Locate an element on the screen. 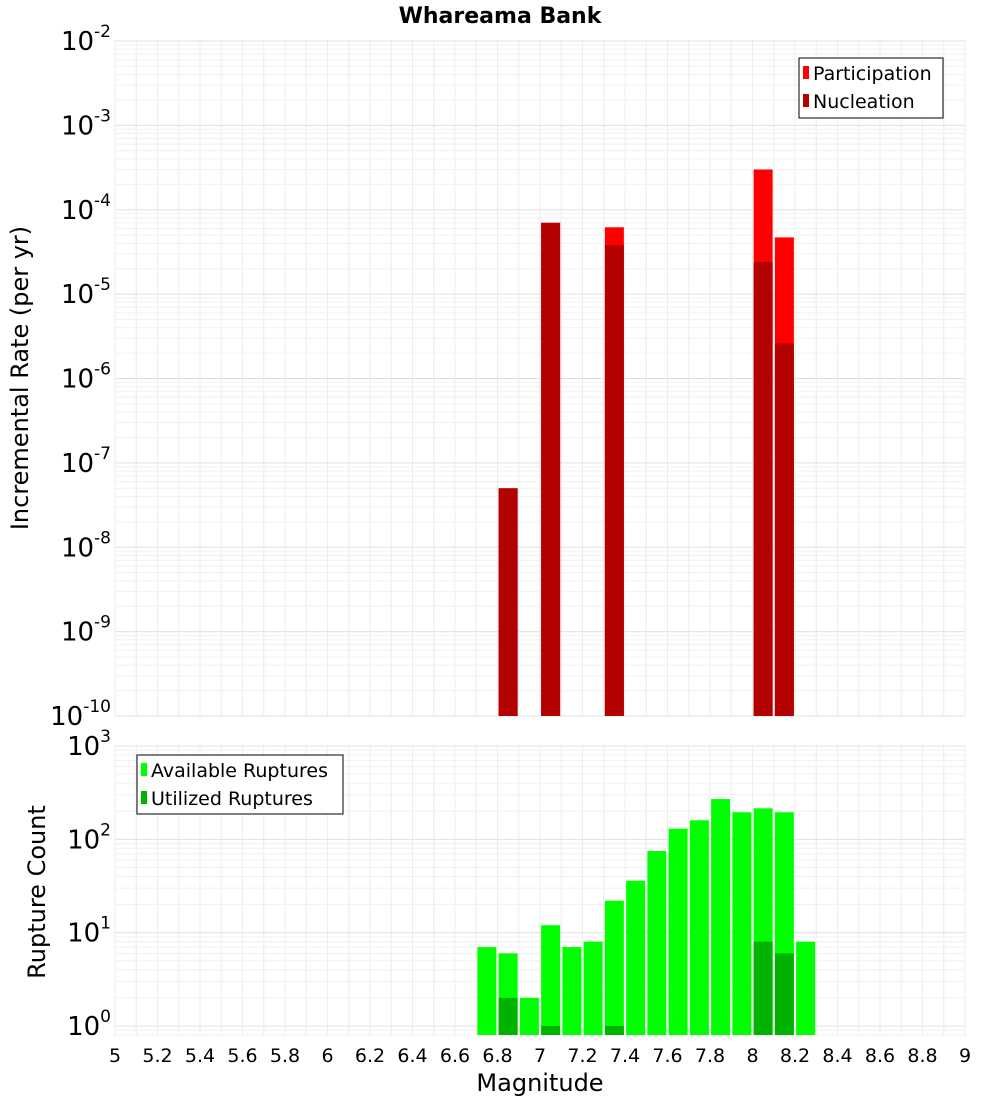 This screenshot has height=1100, width=1000. rupture-legend-box is located at coordinates (240, 784).